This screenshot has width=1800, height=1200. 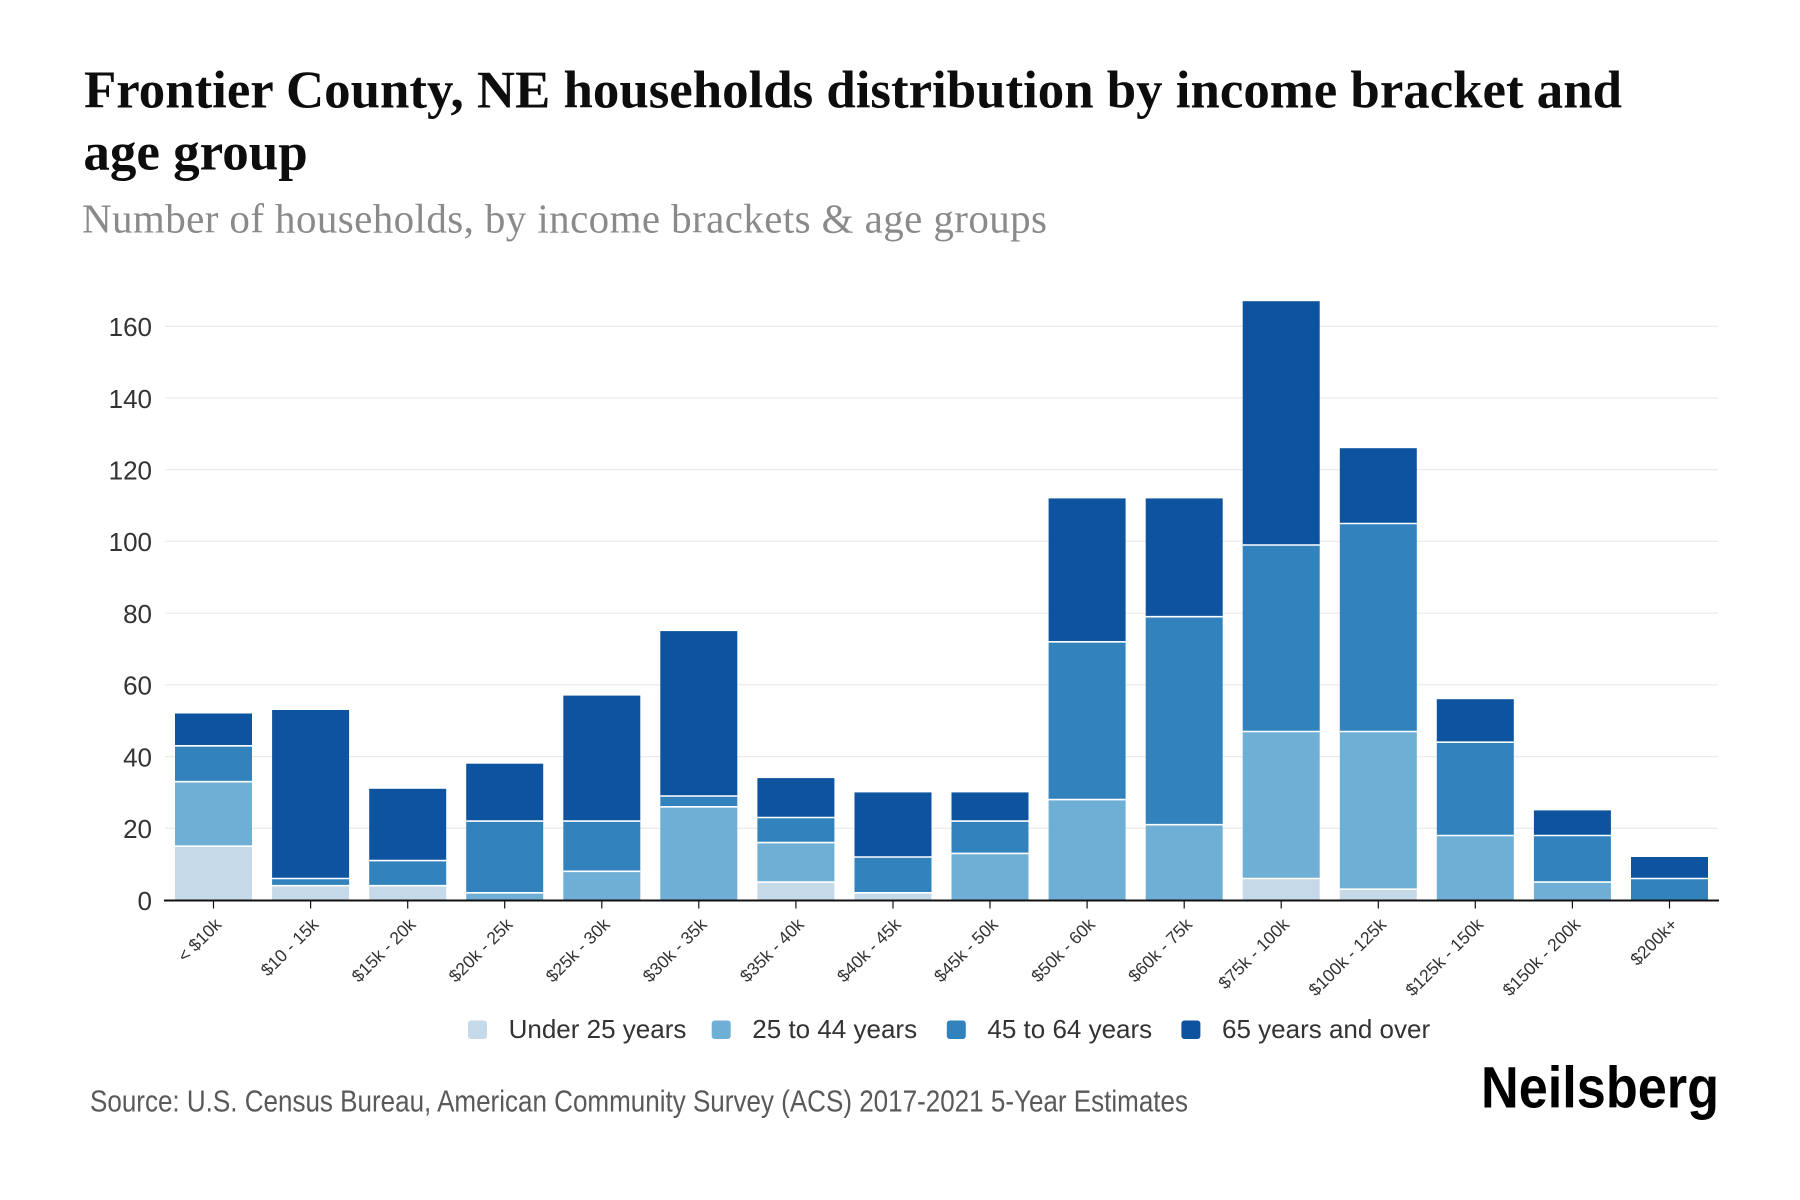 I want to click on svg-text: 20, so click(x=137, y=829).